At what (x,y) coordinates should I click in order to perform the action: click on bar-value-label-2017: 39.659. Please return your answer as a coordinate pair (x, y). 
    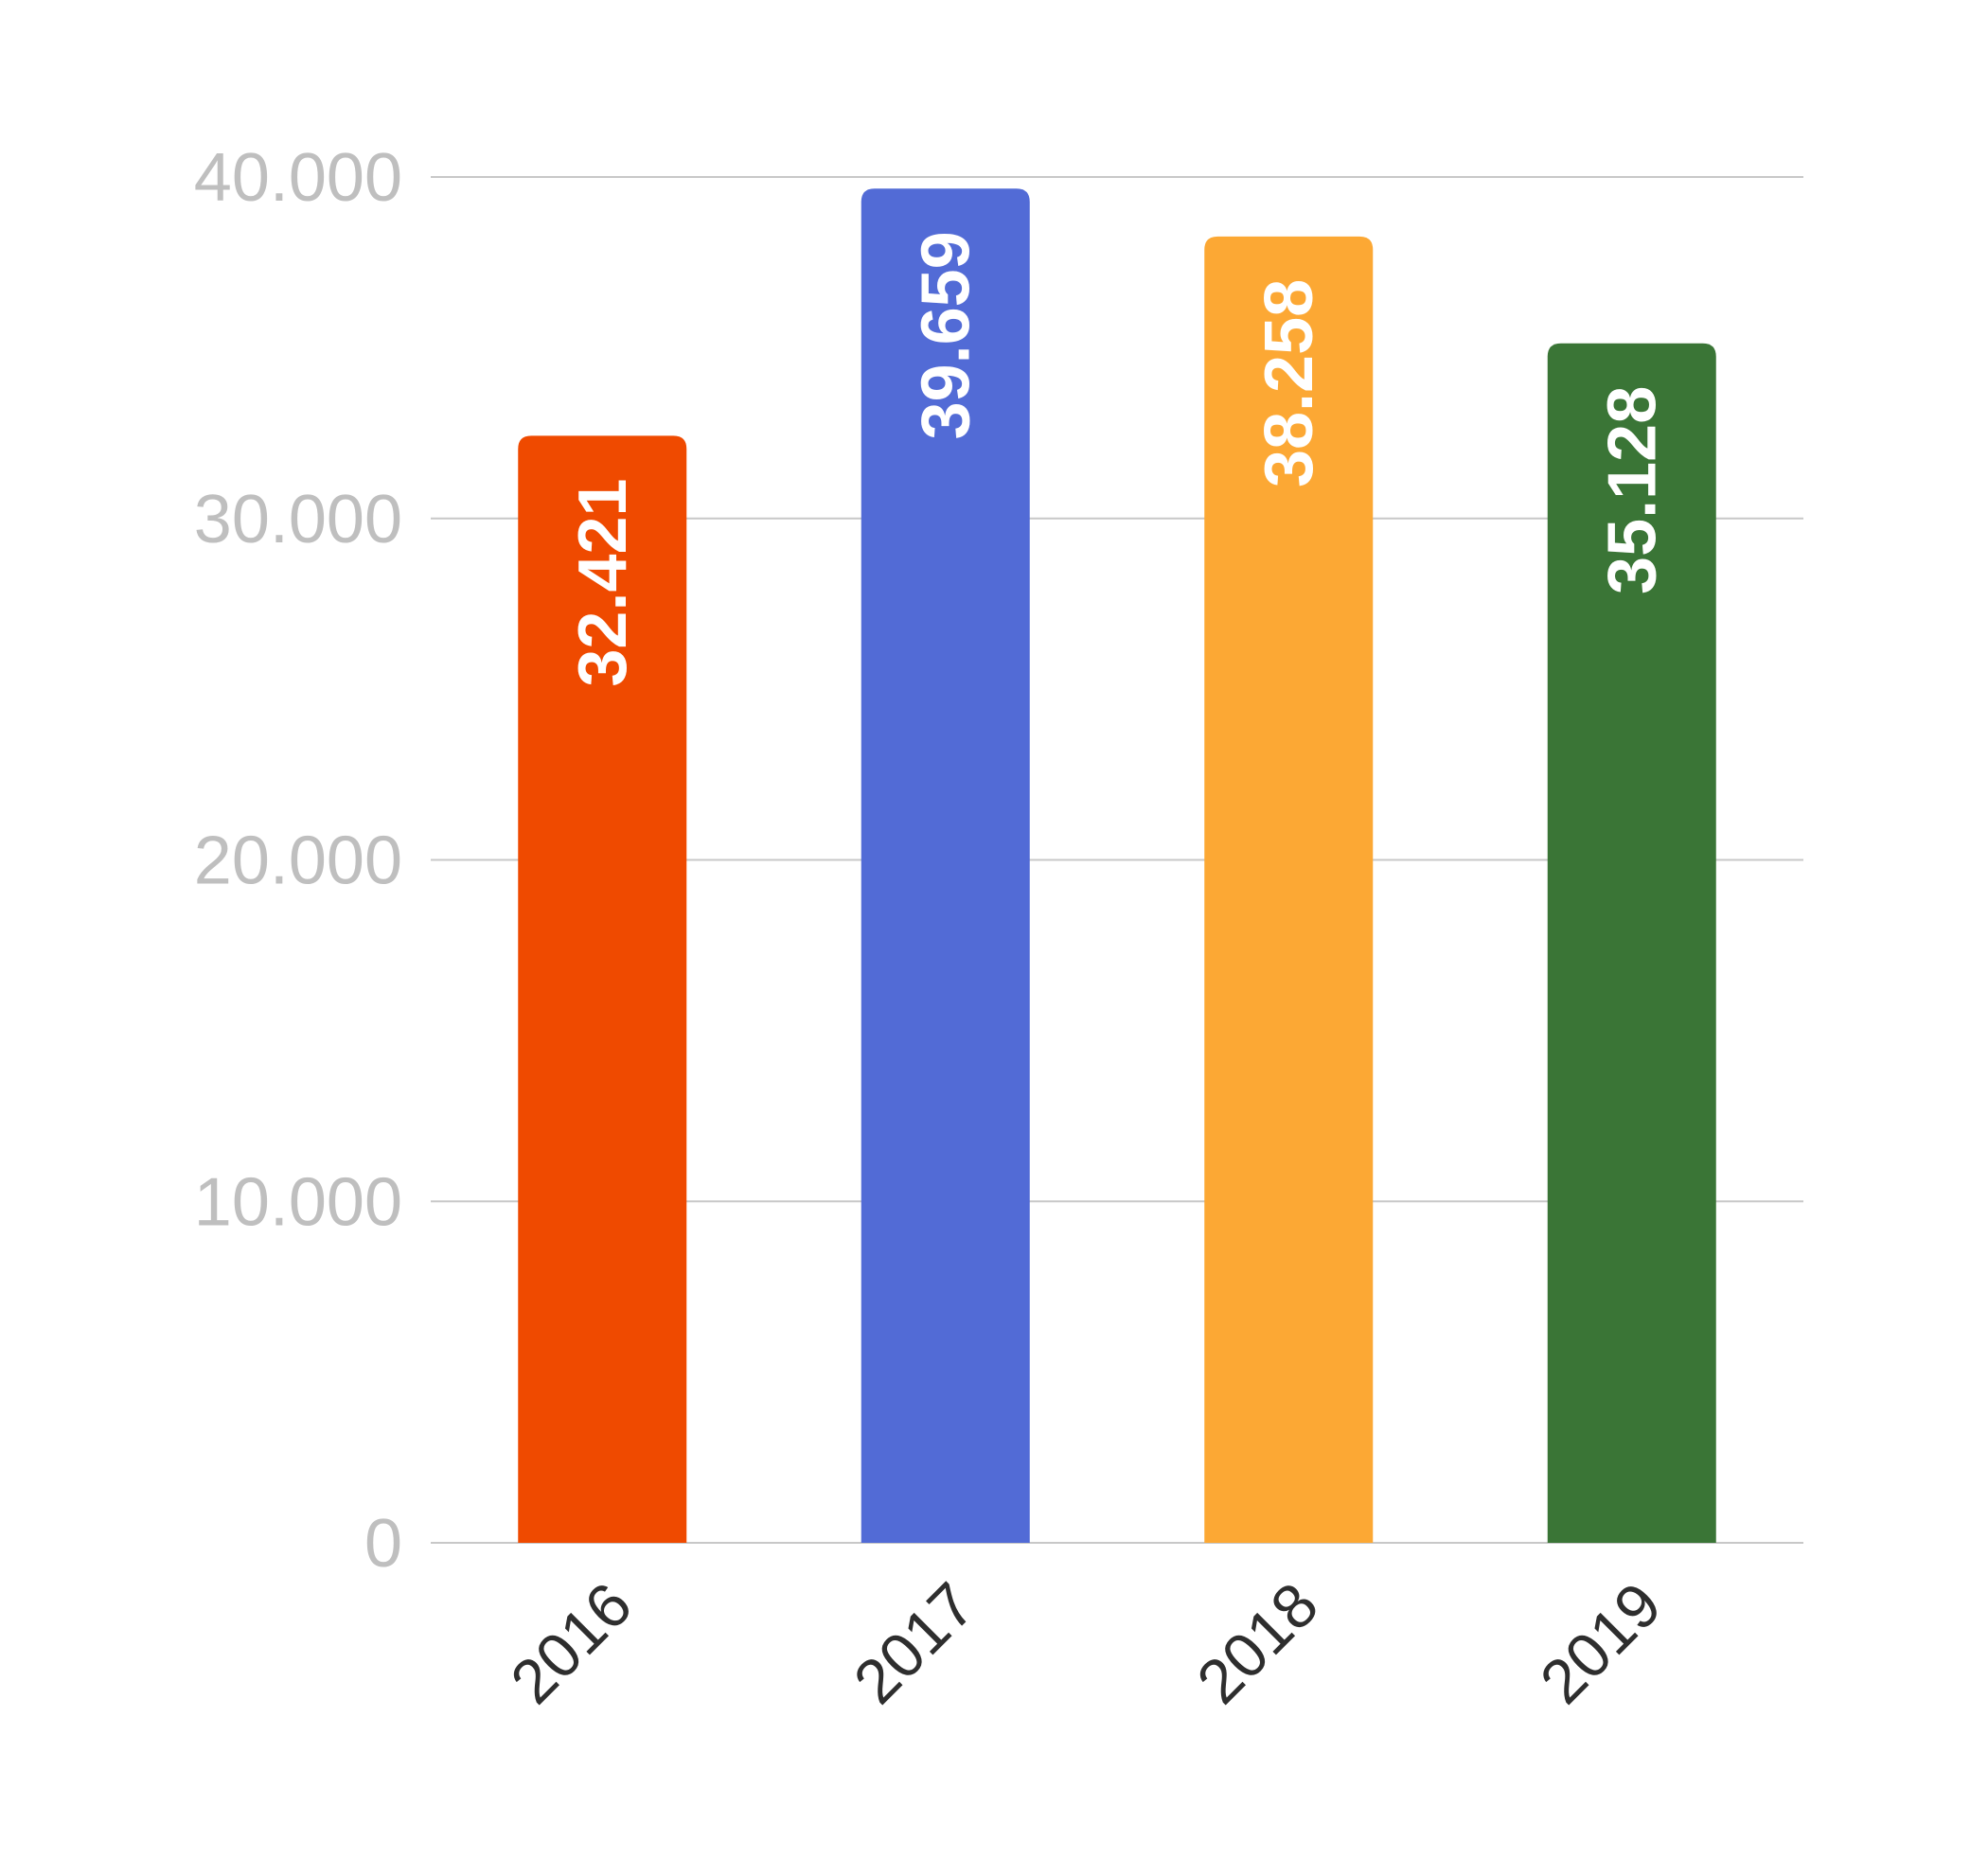
    Looking at the image, I should click on (947, 335).